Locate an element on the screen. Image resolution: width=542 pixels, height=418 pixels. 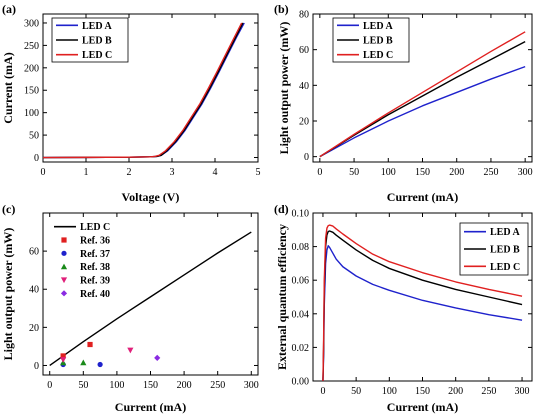
y-tick-label: 300 is located at coordinates (31, 23).